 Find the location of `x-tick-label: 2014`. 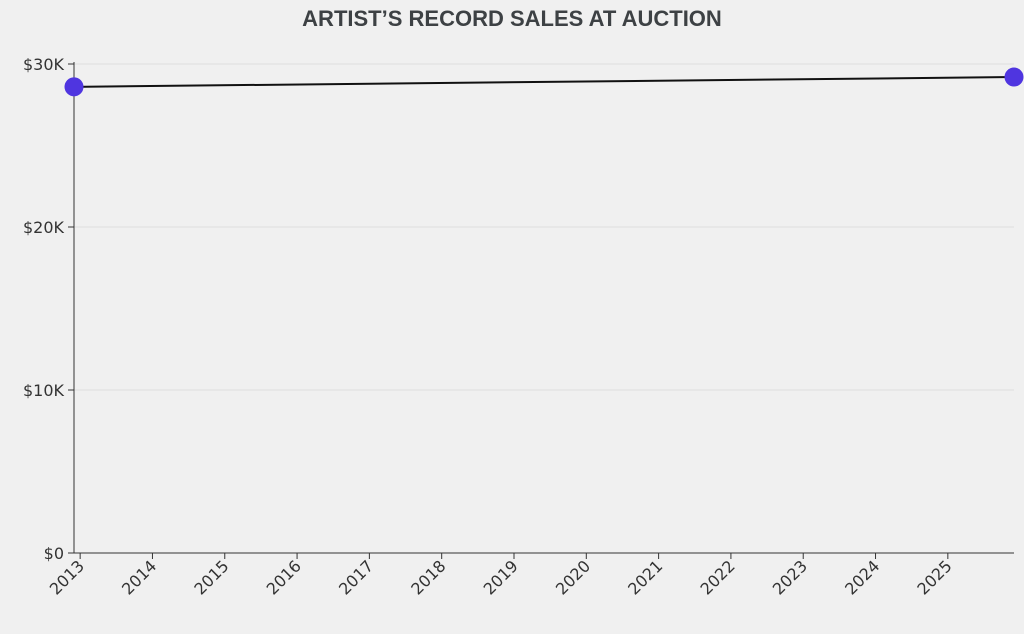

x-tick-label: 2014 is located at coordinates (139, 577).